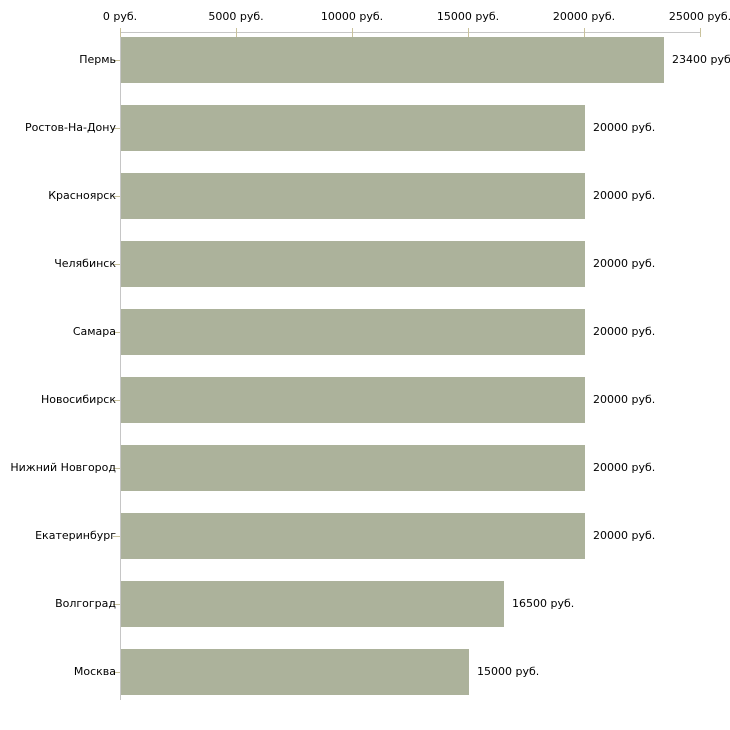  Describe the element at coordinates (699, 16) in the screenshot. I see `x-tick-label: 25000 руб.` at that location.